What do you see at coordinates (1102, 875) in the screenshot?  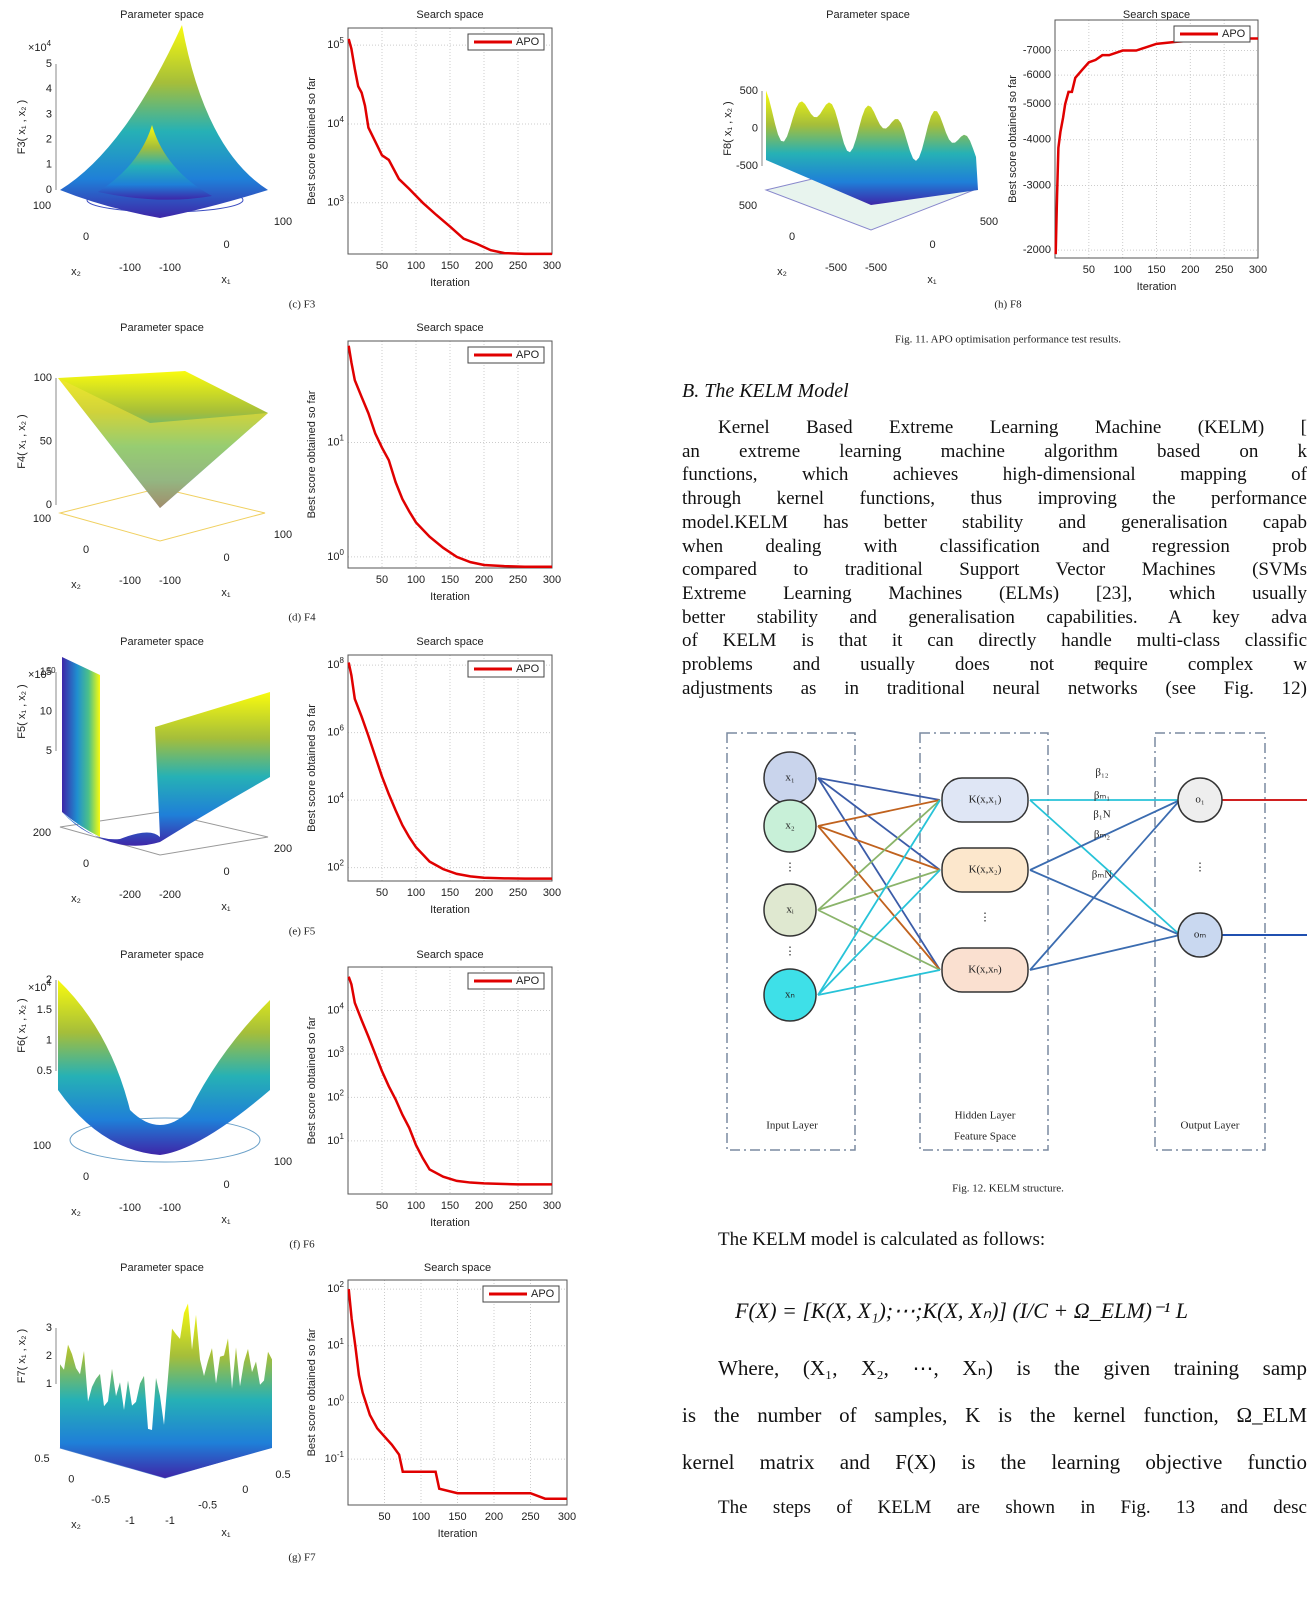 I see `weight-label: βₘN` at bounding box center [1102, 875].